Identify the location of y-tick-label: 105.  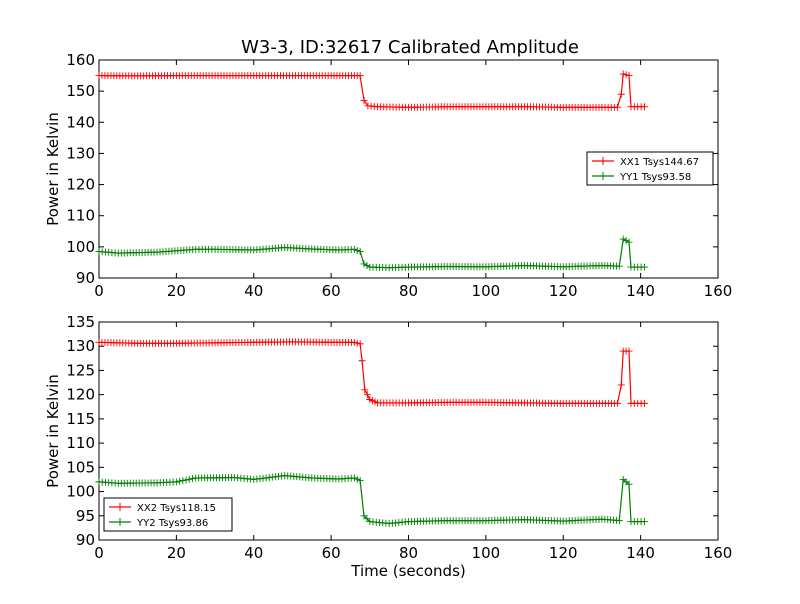
(80, 467).